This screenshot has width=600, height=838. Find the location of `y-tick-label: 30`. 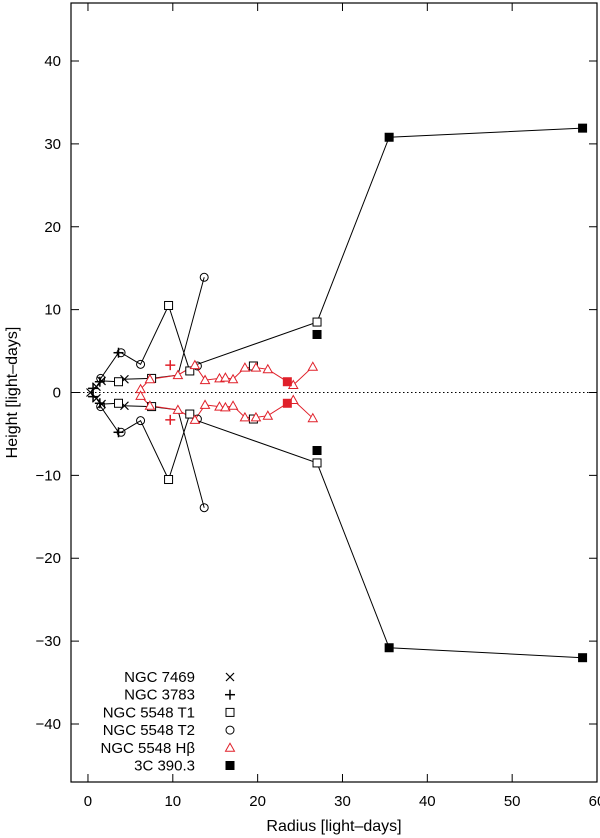

y-tick-label: 30 is located at coordinates (52, 144).